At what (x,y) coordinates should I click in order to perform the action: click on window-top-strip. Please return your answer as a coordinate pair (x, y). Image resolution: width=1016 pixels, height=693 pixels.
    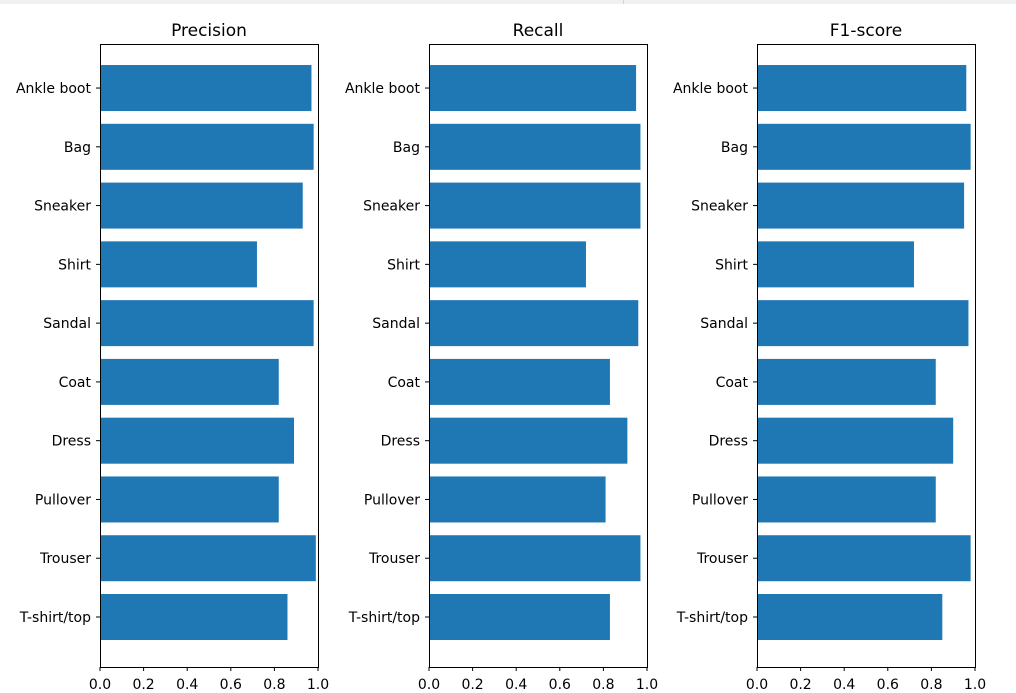
    Looking at the image, I should click on (508, 2).